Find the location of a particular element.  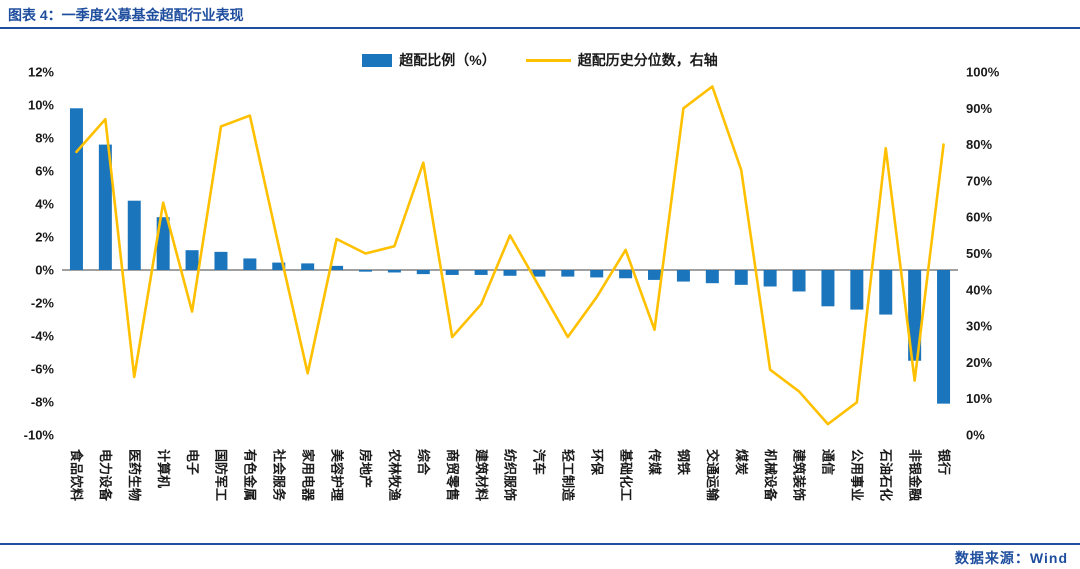

category-label: 食品饮料 is located at coordinates (76, 475).